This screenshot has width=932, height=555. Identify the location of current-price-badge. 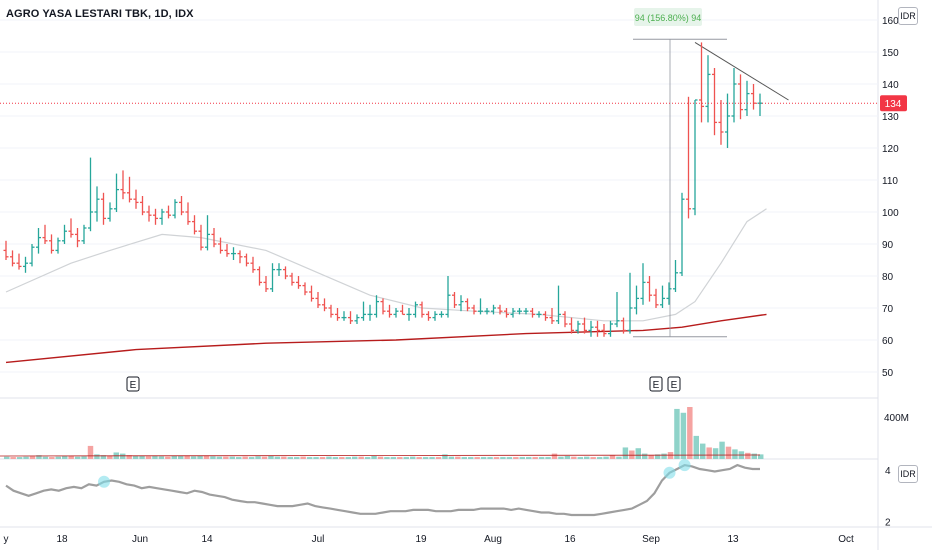
(893, 103).